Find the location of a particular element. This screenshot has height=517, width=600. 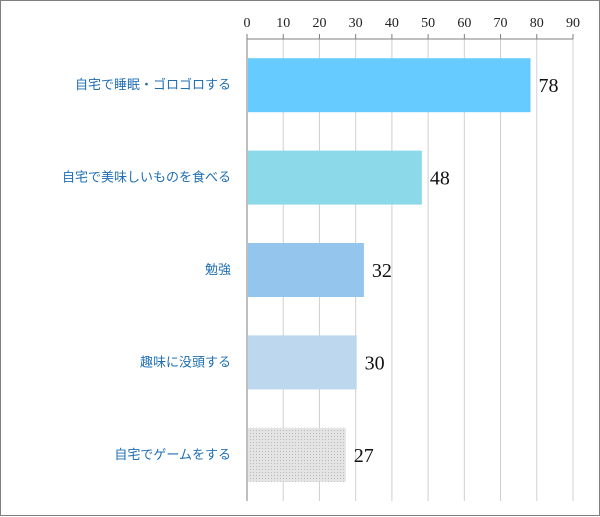

x-tick-label-50: 50 is located at coordinates (428, 23).